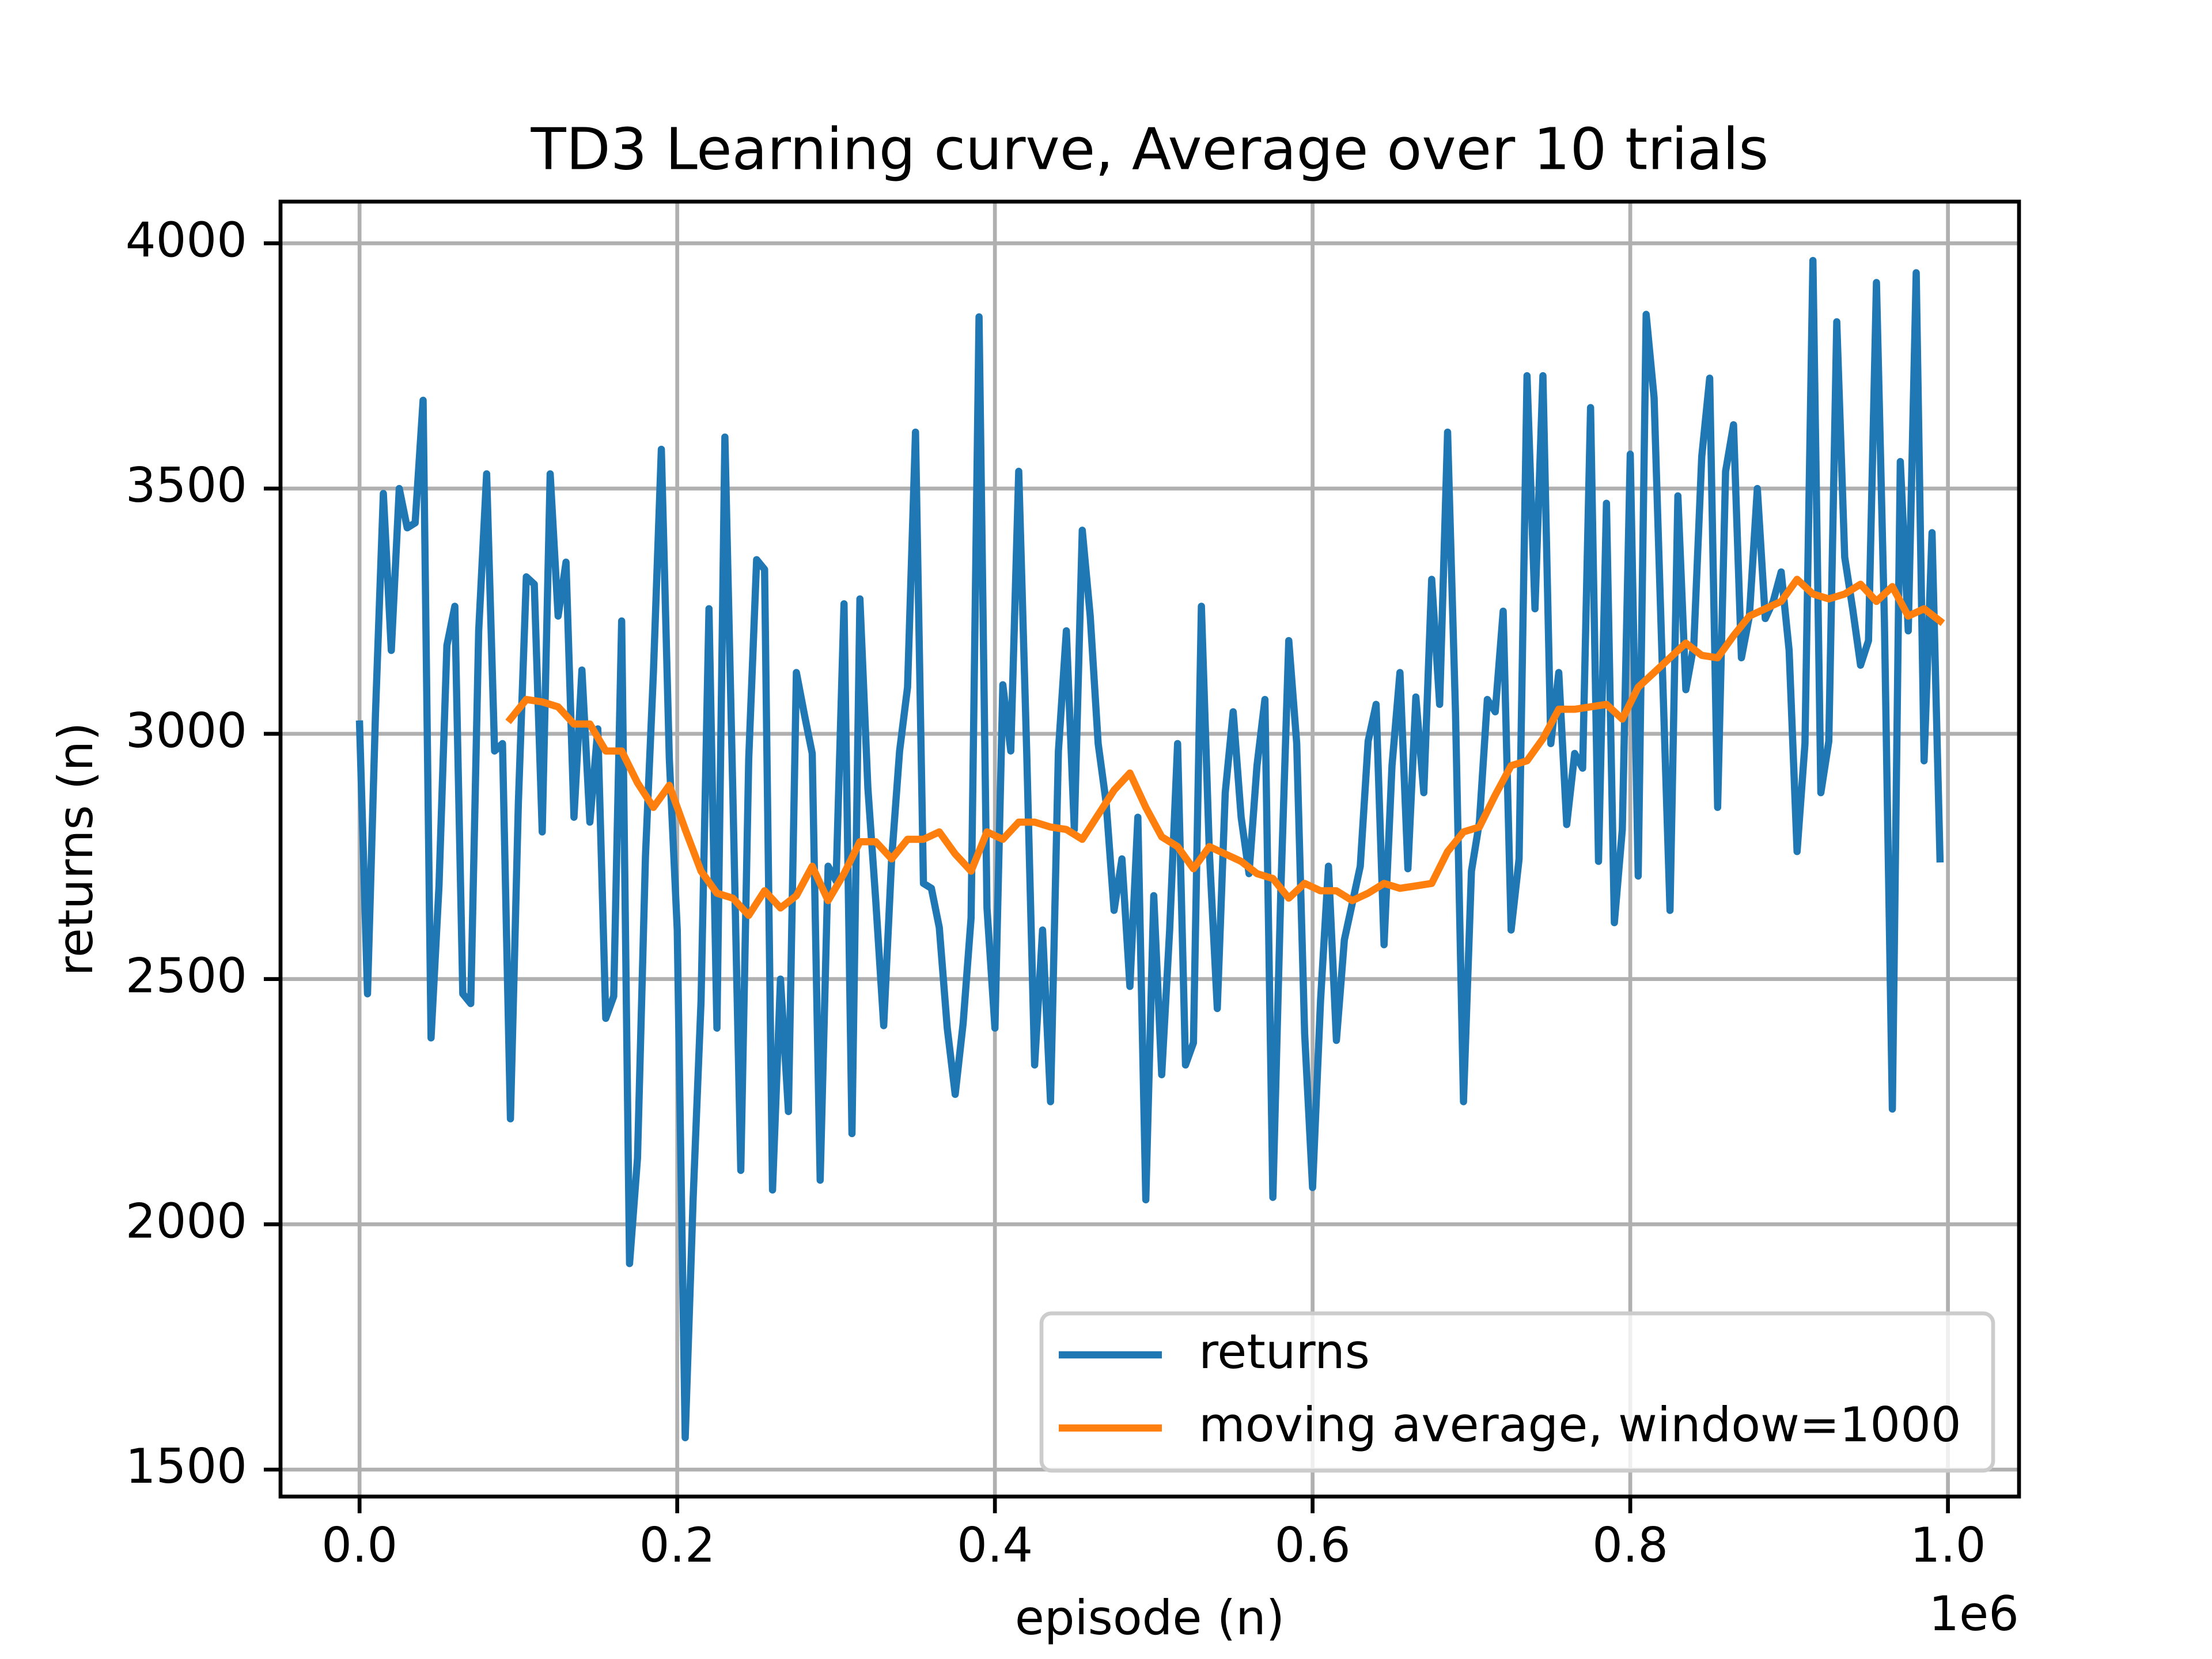 The height and width of the screenshot is (1659, 2212). Describe the element at coordinates (1284, 1352) in the screenshot. I see `legend-label: returns` at that location.